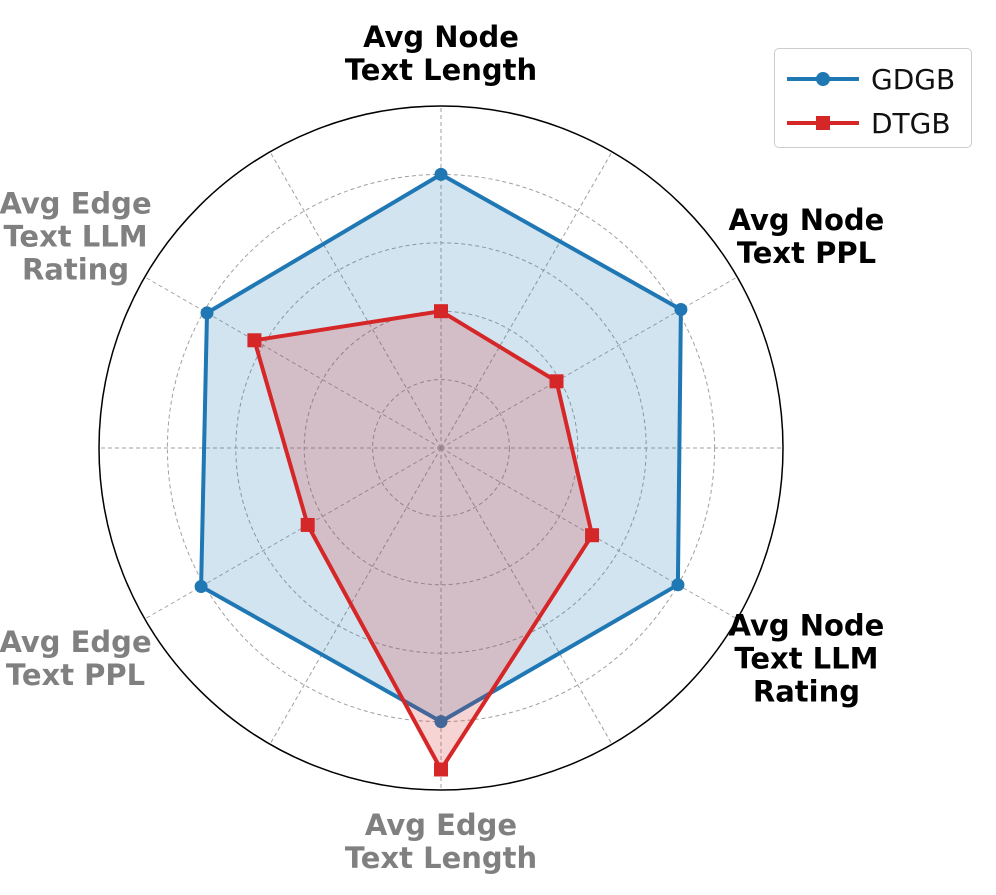  What do you see at coordinates (806, 236) in the screenshot?
I see `axis-label-2: Avg Node Text PPL` at bounding box center [806, 236].